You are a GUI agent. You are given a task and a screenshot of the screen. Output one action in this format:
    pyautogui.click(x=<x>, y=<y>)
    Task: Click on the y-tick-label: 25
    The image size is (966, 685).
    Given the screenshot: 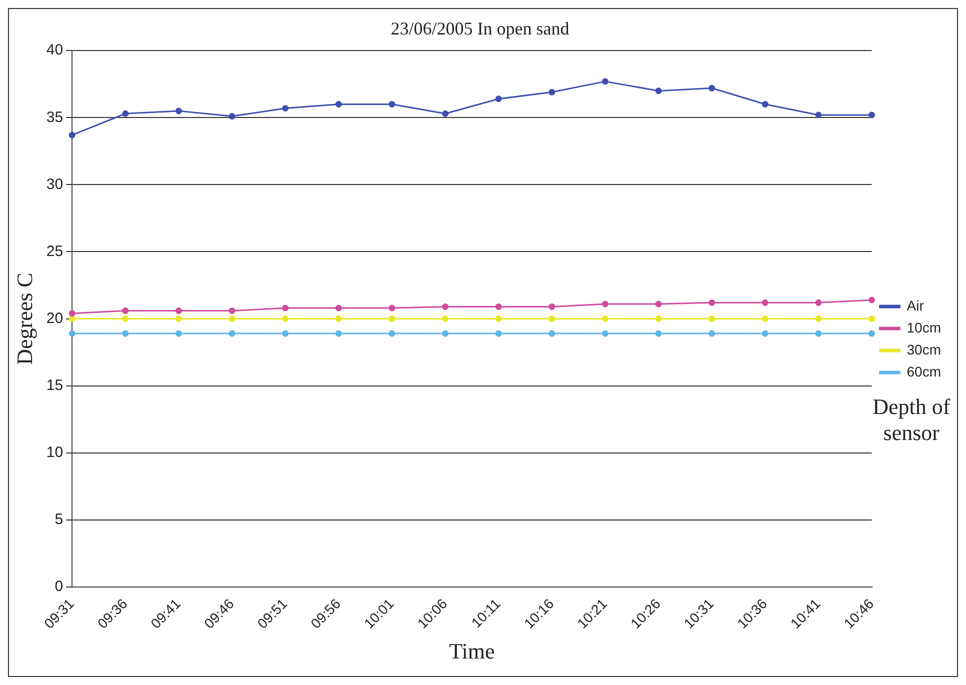 What is the action you would take?
    pyautogui.click(x=55, y=251)
    